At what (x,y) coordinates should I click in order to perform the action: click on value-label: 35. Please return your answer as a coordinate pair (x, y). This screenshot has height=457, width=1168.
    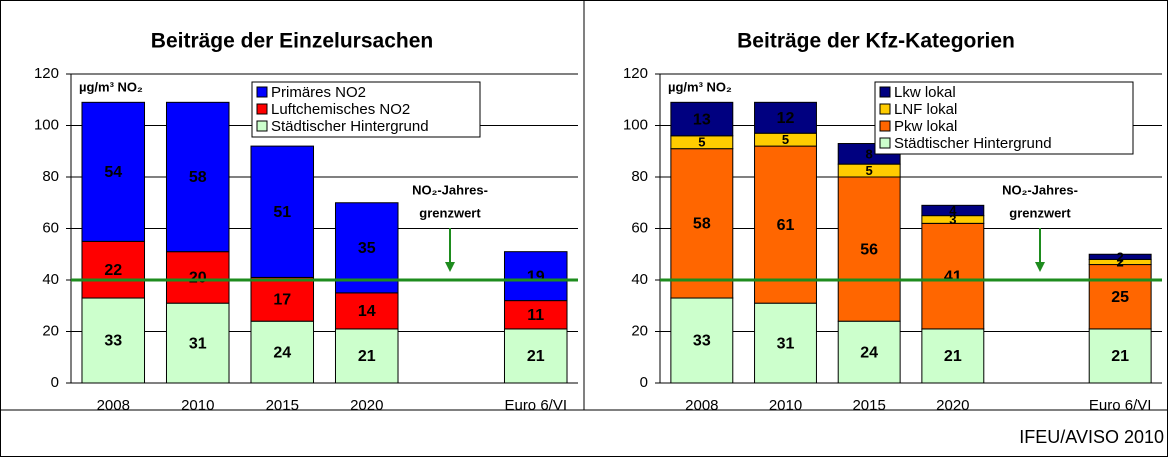
    Looking at the image, I should click on (367, 248).